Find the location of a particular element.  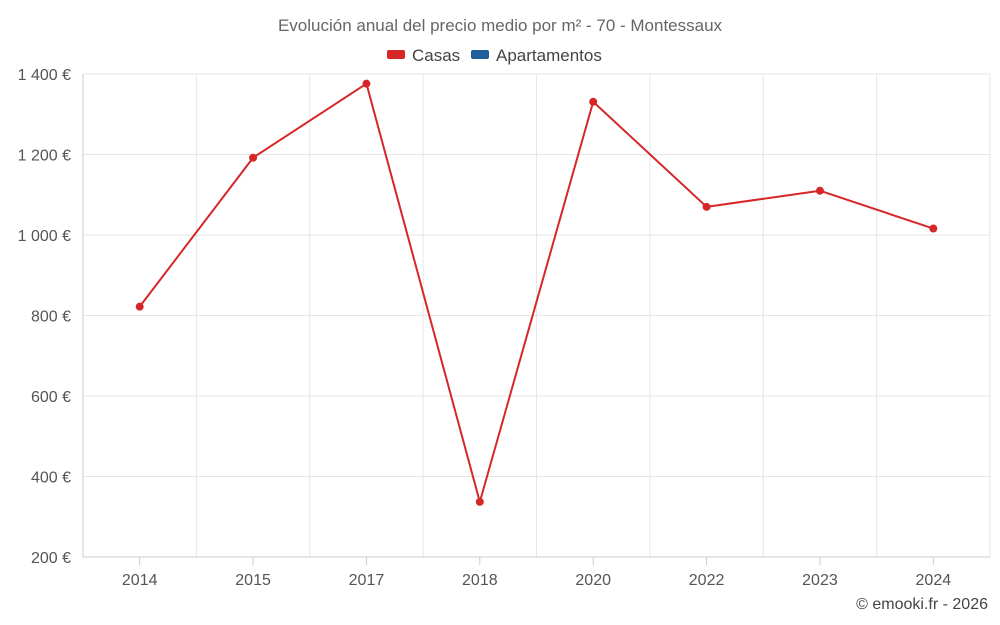

legend-label-apartamentos: Apartamentos is located at coordinates (549, 55).